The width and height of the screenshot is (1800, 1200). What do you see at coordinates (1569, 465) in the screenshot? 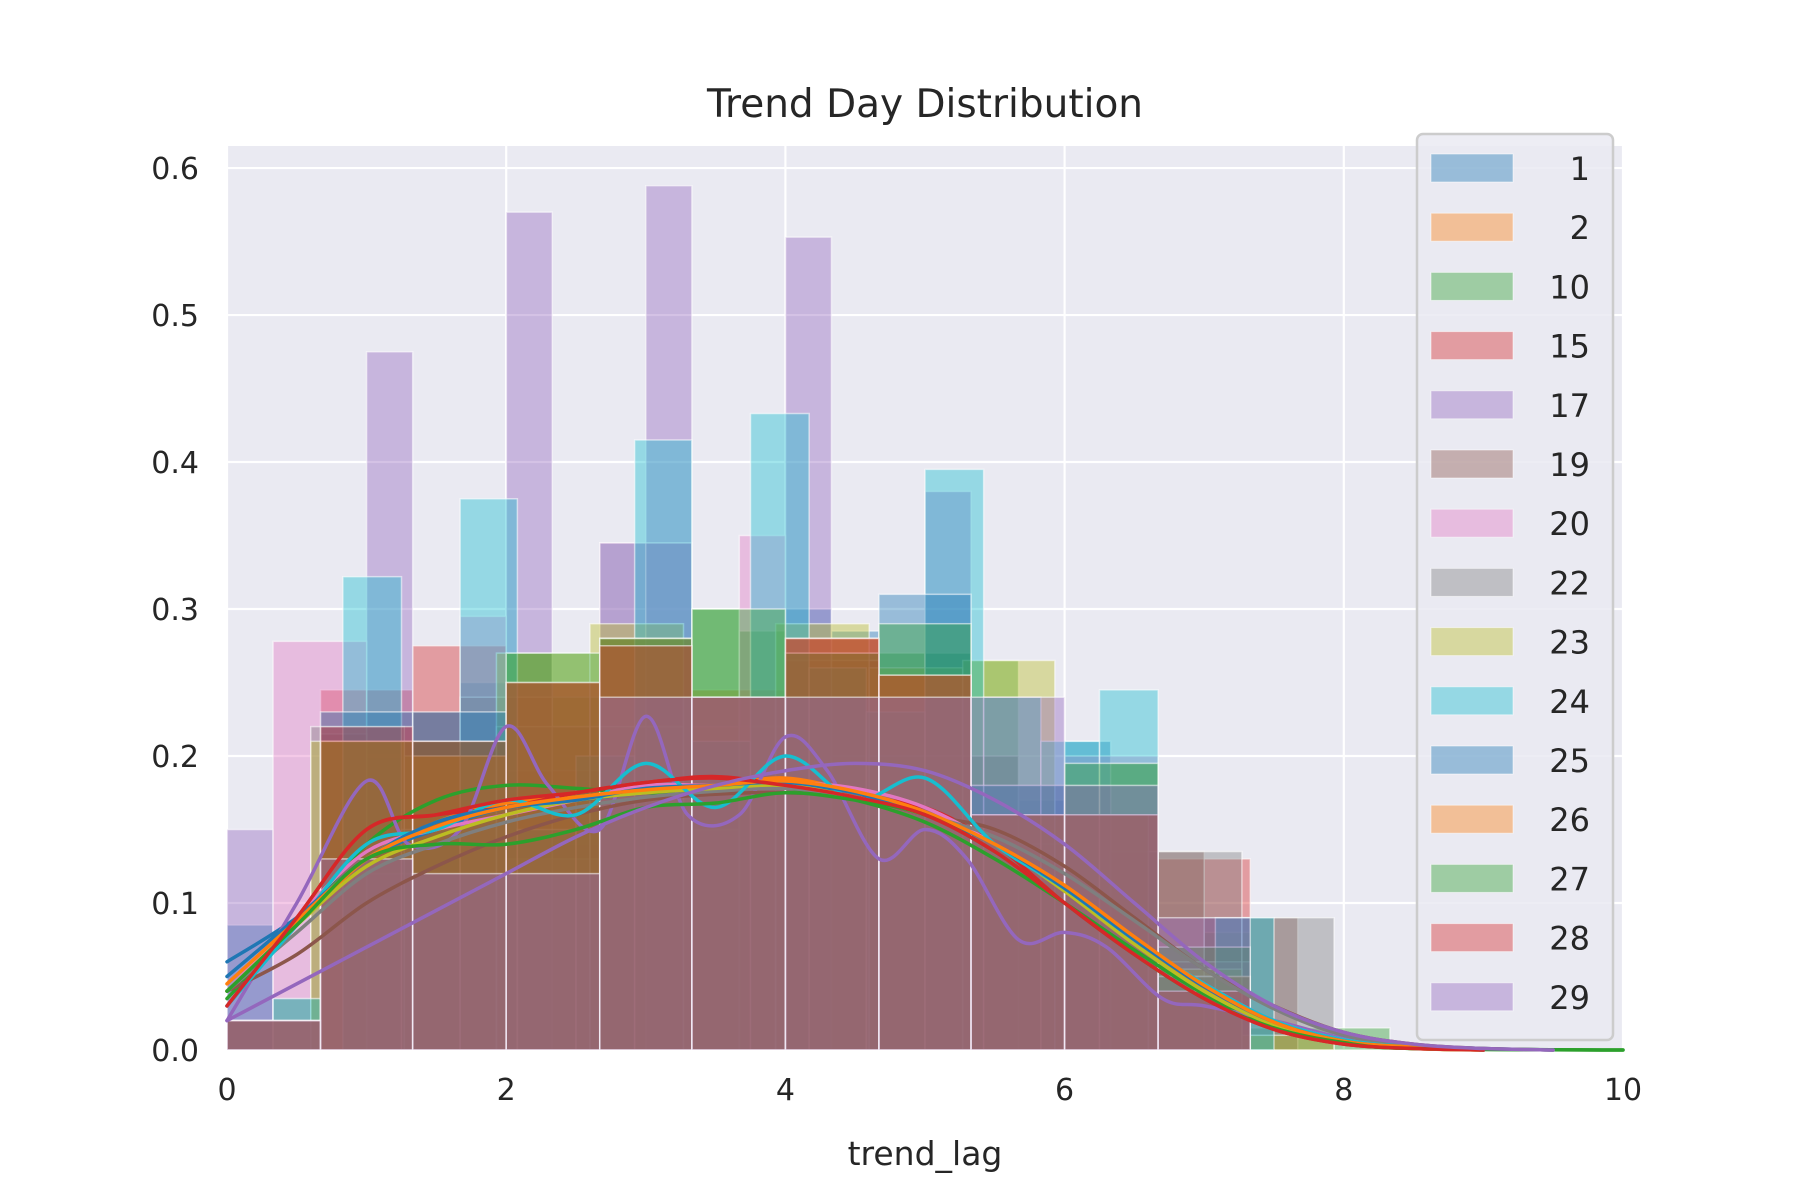
I see `legend-label-19: 19` at bounding box center [1569, 465].